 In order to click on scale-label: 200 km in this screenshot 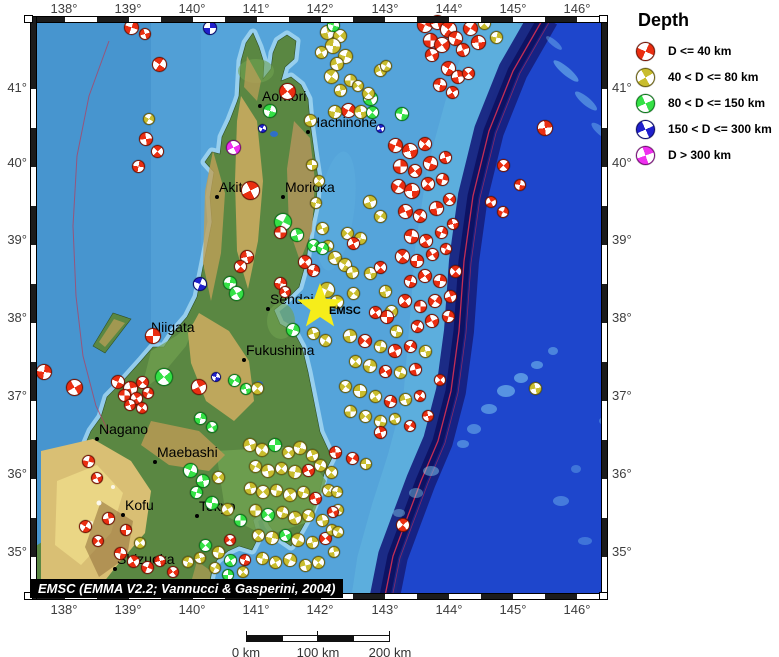, I will do `click(390, 651)`.